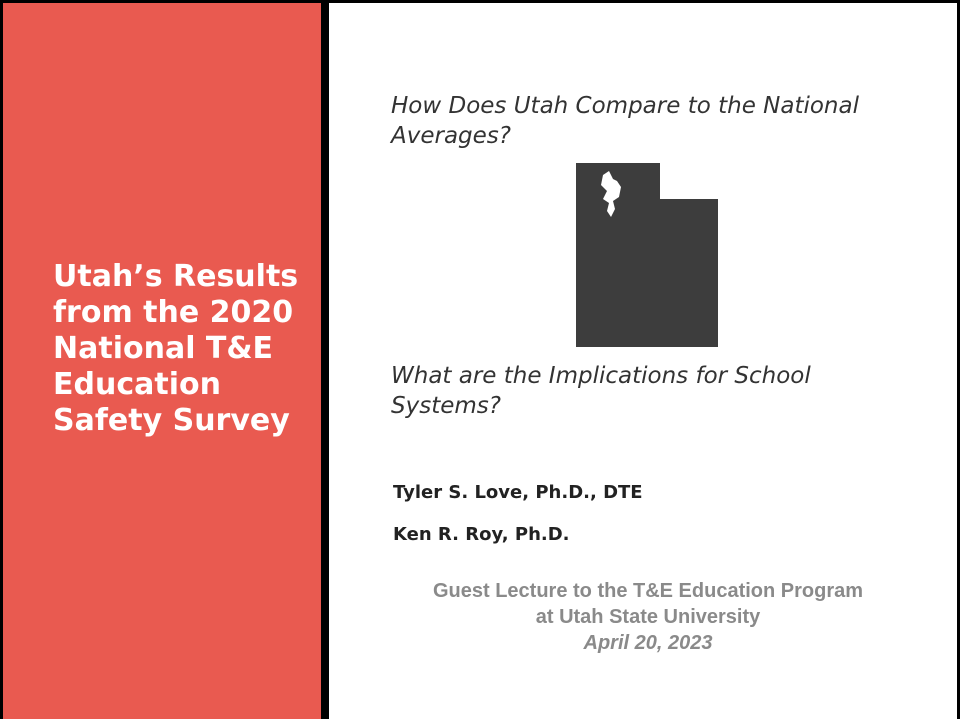 Image resolution: width=960 pixels, height=719 pixels. What do you see at coordinates (481, 534) in the screenshot?
I see `author: Ken R. Roy, Ph.D.` at bounding box center [481, 534].